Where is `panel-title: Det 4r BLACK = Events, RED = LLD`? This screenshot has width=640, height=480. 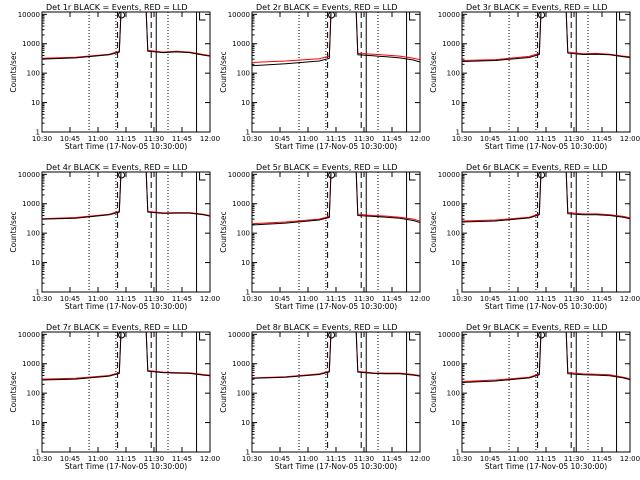
panel-title: Det 4r BLACK = Events, RED = LLD is located at coordinates (117, 167).